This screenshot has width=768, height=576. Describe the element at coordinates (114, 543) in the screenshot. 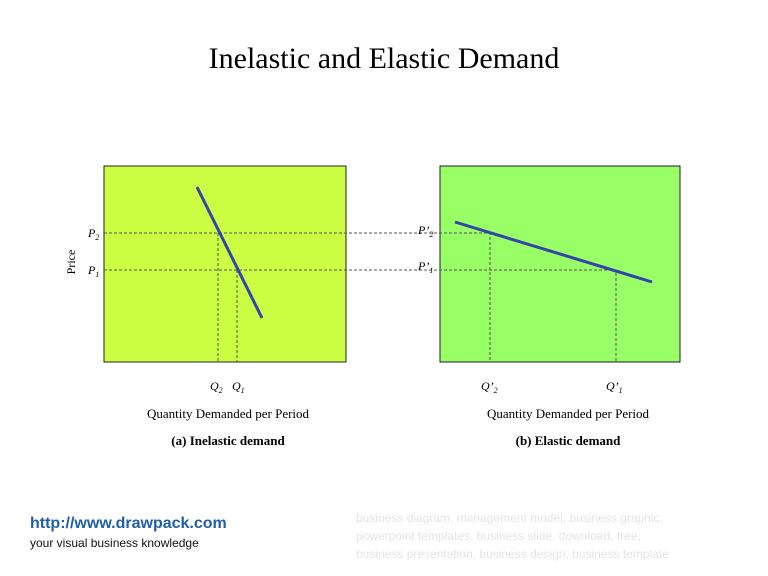

I see `tagline: your visual business knowledge` at that location.